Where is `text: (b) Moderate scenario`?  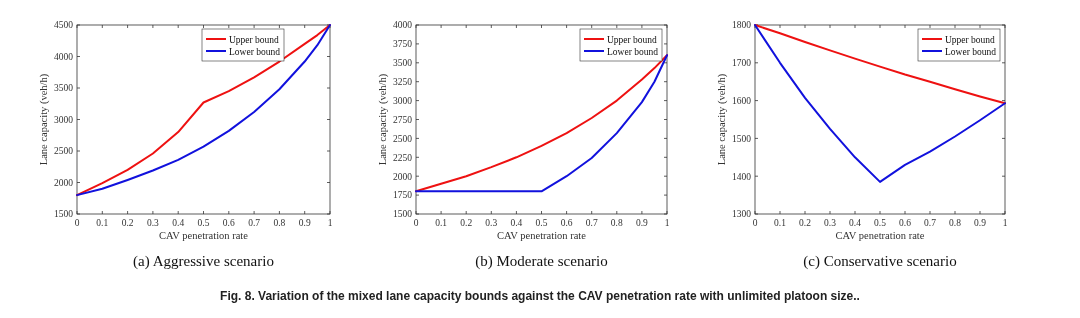
text: (b) Moderate scenario is located at coordinates (541, 261).